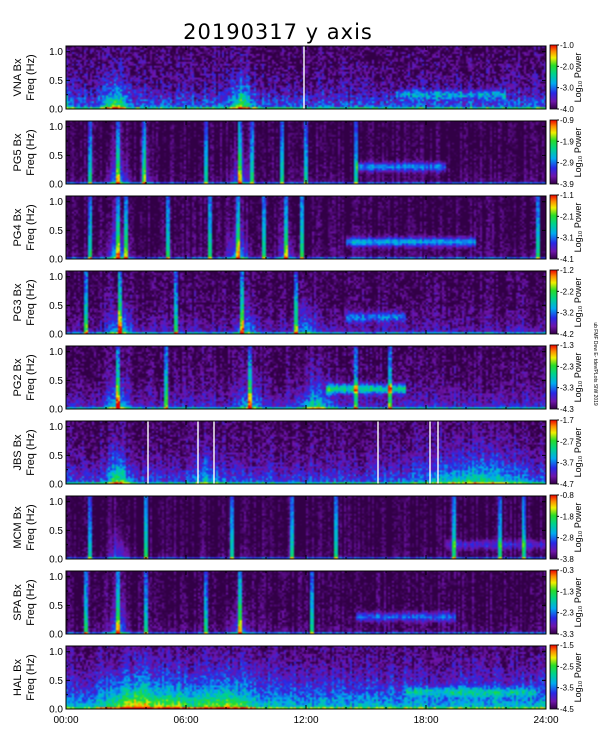  Describe the element at coordinates (567, 538) in the screenshot. I see `colorbar-tick-label: -2.8` at that location.